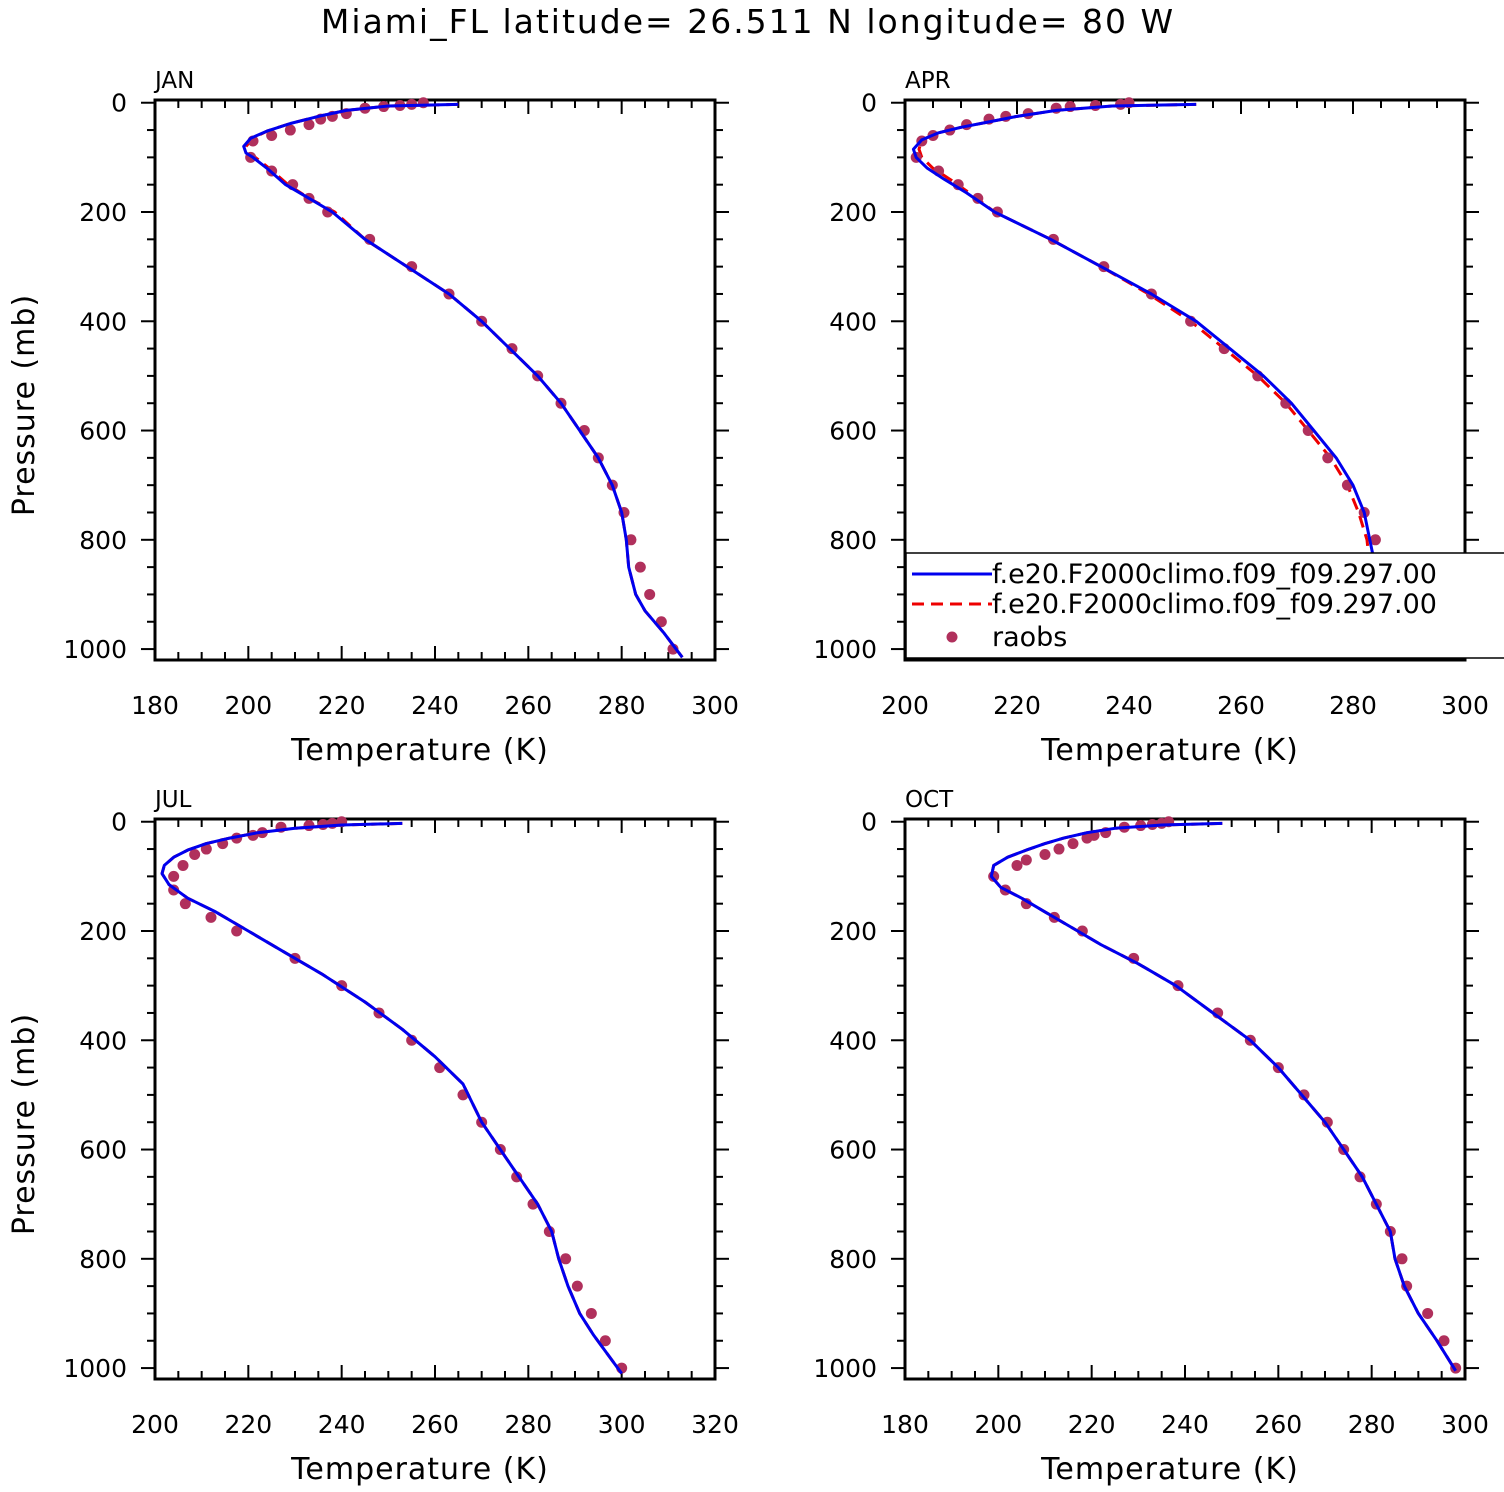 Image resolution: width=1504 pixels, height=1492 pixels. What do you see at coordinates (1029, 637) in the screenshot?
I see `legend-label: raobs` at bounding box center [1029, 637].